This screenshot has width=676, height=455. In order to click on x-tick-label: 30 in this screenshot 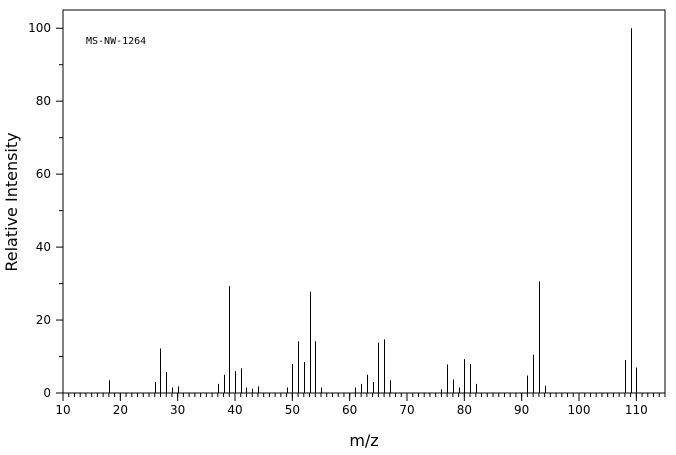, I will do `click(177, 410)`.